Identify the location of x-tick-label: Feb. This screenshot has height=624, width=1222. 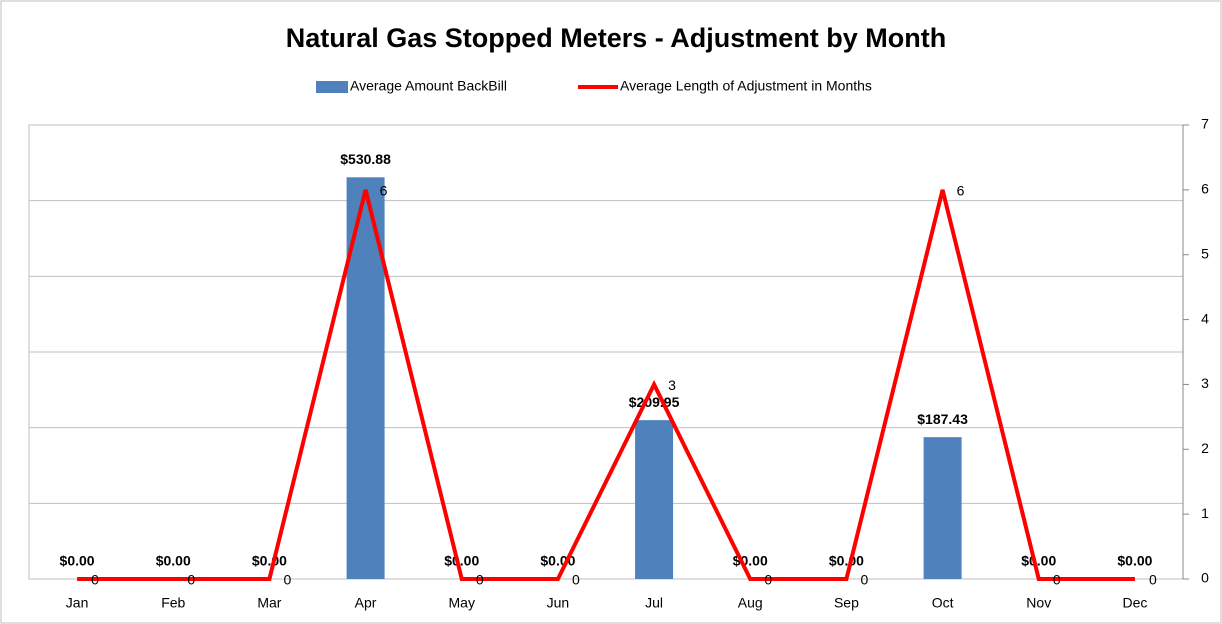
(173, 603).